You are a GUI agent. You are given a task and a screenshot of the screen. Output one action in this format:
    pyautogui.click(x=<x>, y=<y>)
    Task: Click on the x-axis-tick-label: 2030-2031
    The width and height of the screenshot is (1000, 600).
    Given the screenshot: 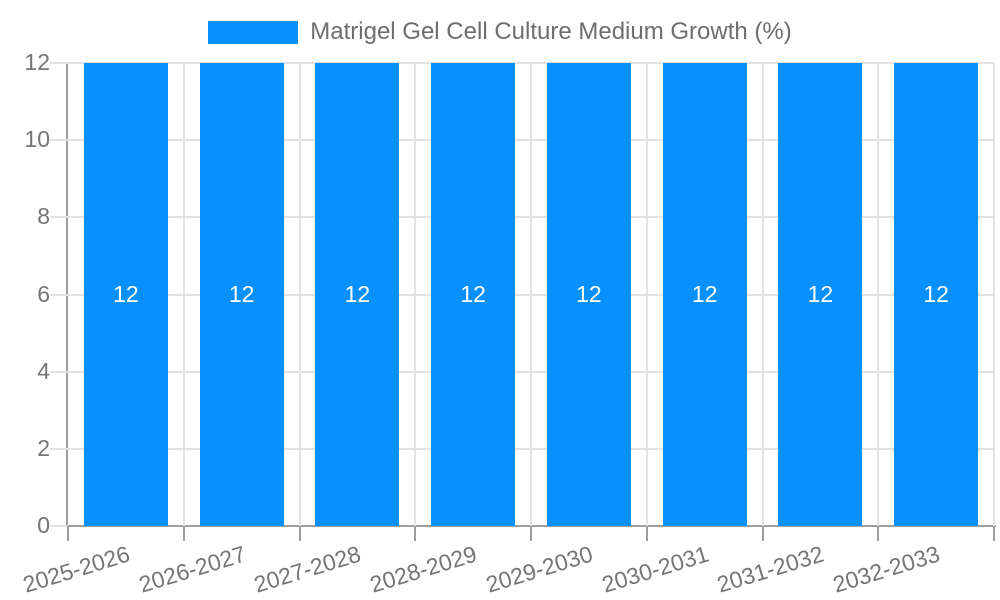 What is the action you would take?
    pyautogui.click(x=655, y=569)
    